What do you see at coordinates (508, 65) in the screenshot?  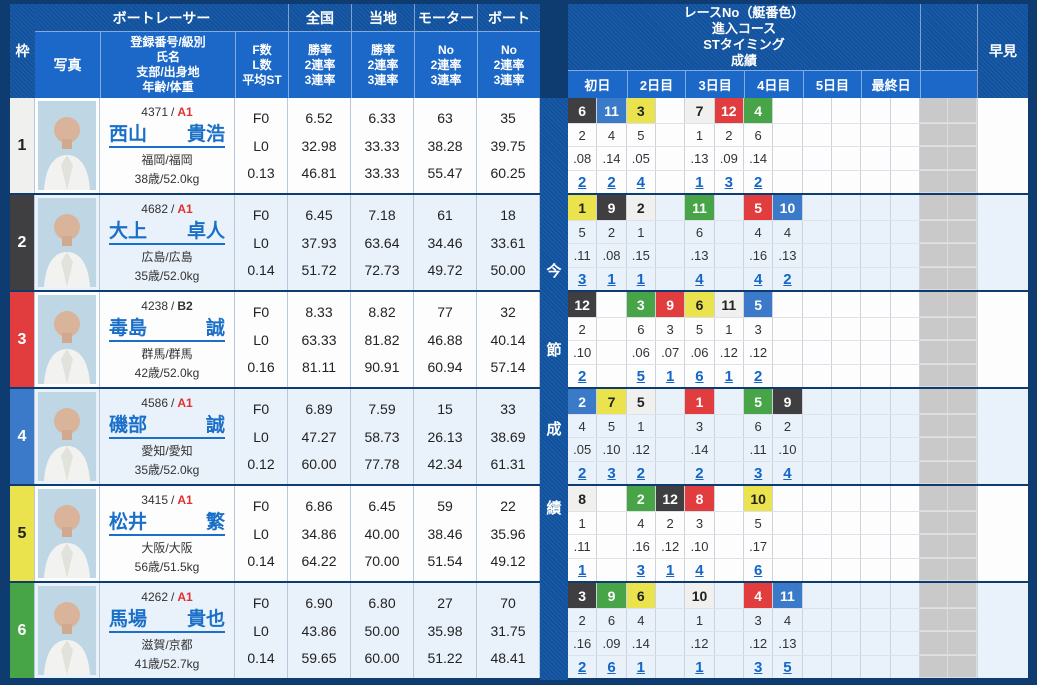 I see `subheader-boat-stats: No 2連率 3連率` at bounding box center [508, 65].